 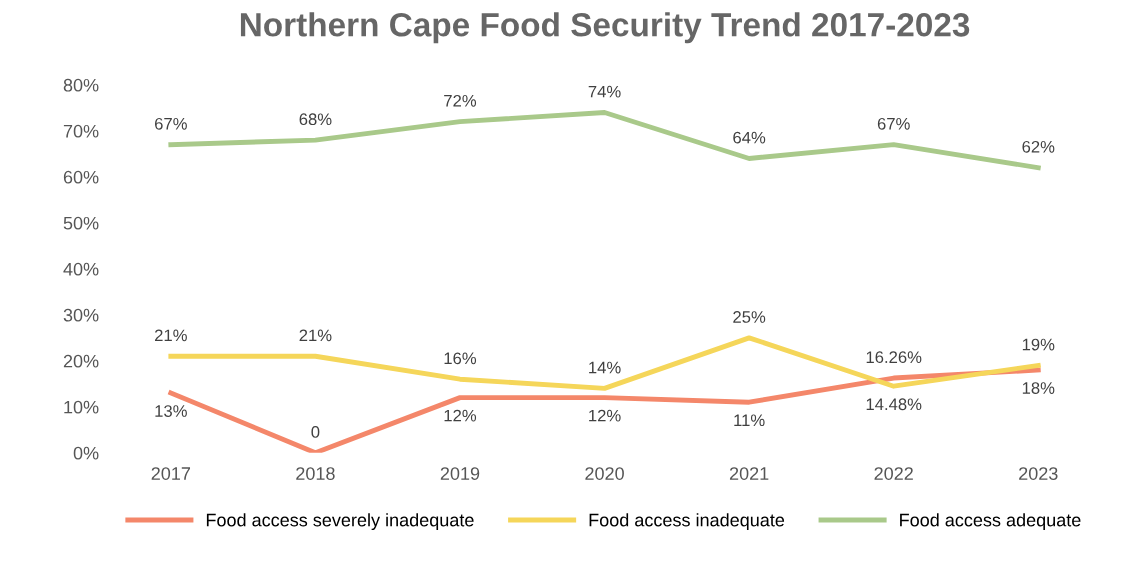 What do you see at coordinates (749, 420) in the screenshot?
I see `data-label: 11%` at bounding box center [749, 420].